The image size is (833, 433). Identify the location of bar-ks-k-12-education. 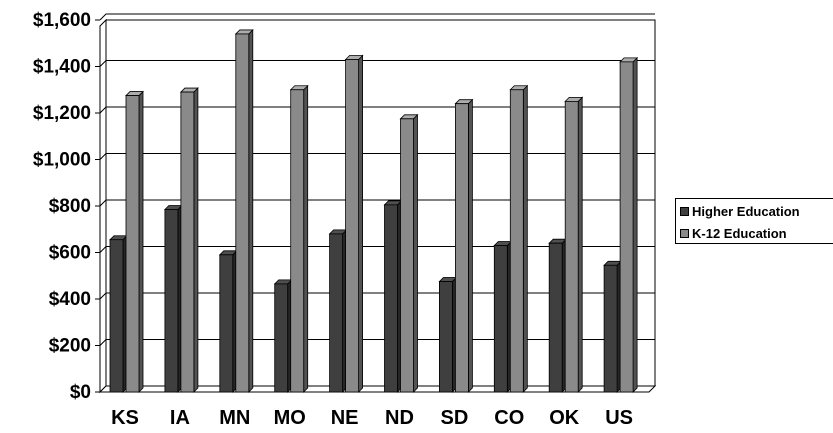
(134, 242).